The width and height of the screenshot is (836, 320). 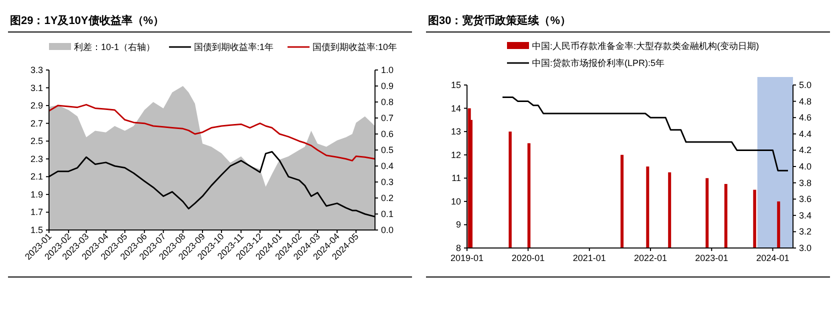 I want to click on y-tick-label: 12, so click(x=455, y=155).